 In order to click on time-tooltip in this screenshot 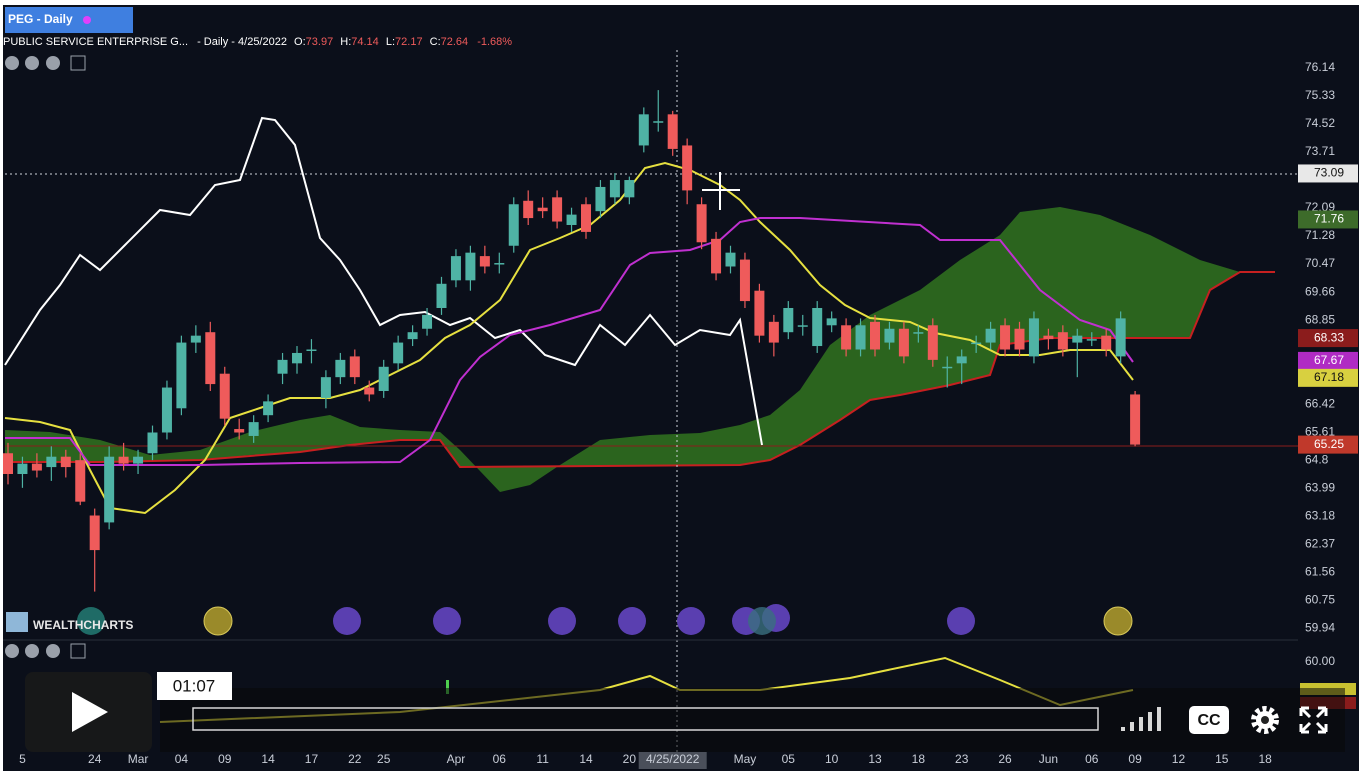, I will do `click(194, 686)`.